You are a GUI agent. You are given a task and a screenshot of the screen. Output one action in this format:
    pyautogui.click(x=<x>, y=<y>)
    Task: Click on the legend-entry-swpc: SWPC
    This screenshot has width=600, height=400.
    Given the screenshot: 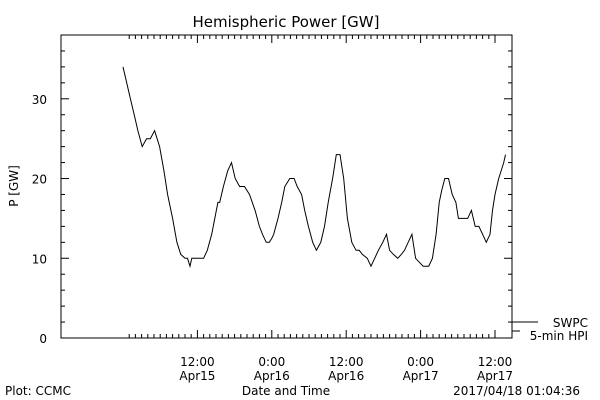 What is the action you would take?
    pyautogui.click(x=570, y=323)
    